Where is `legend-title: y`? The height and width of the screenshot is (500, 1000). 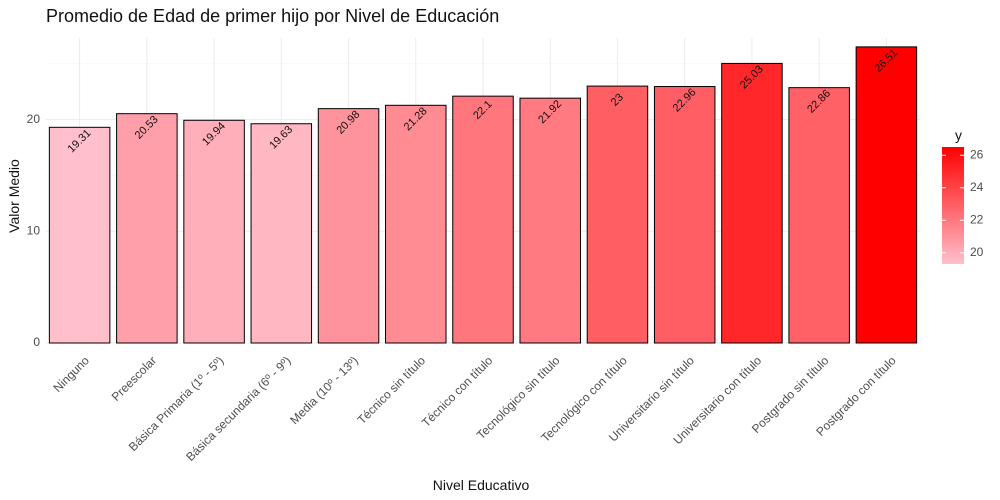
legend-title: y is located at coordinates (958, 135).